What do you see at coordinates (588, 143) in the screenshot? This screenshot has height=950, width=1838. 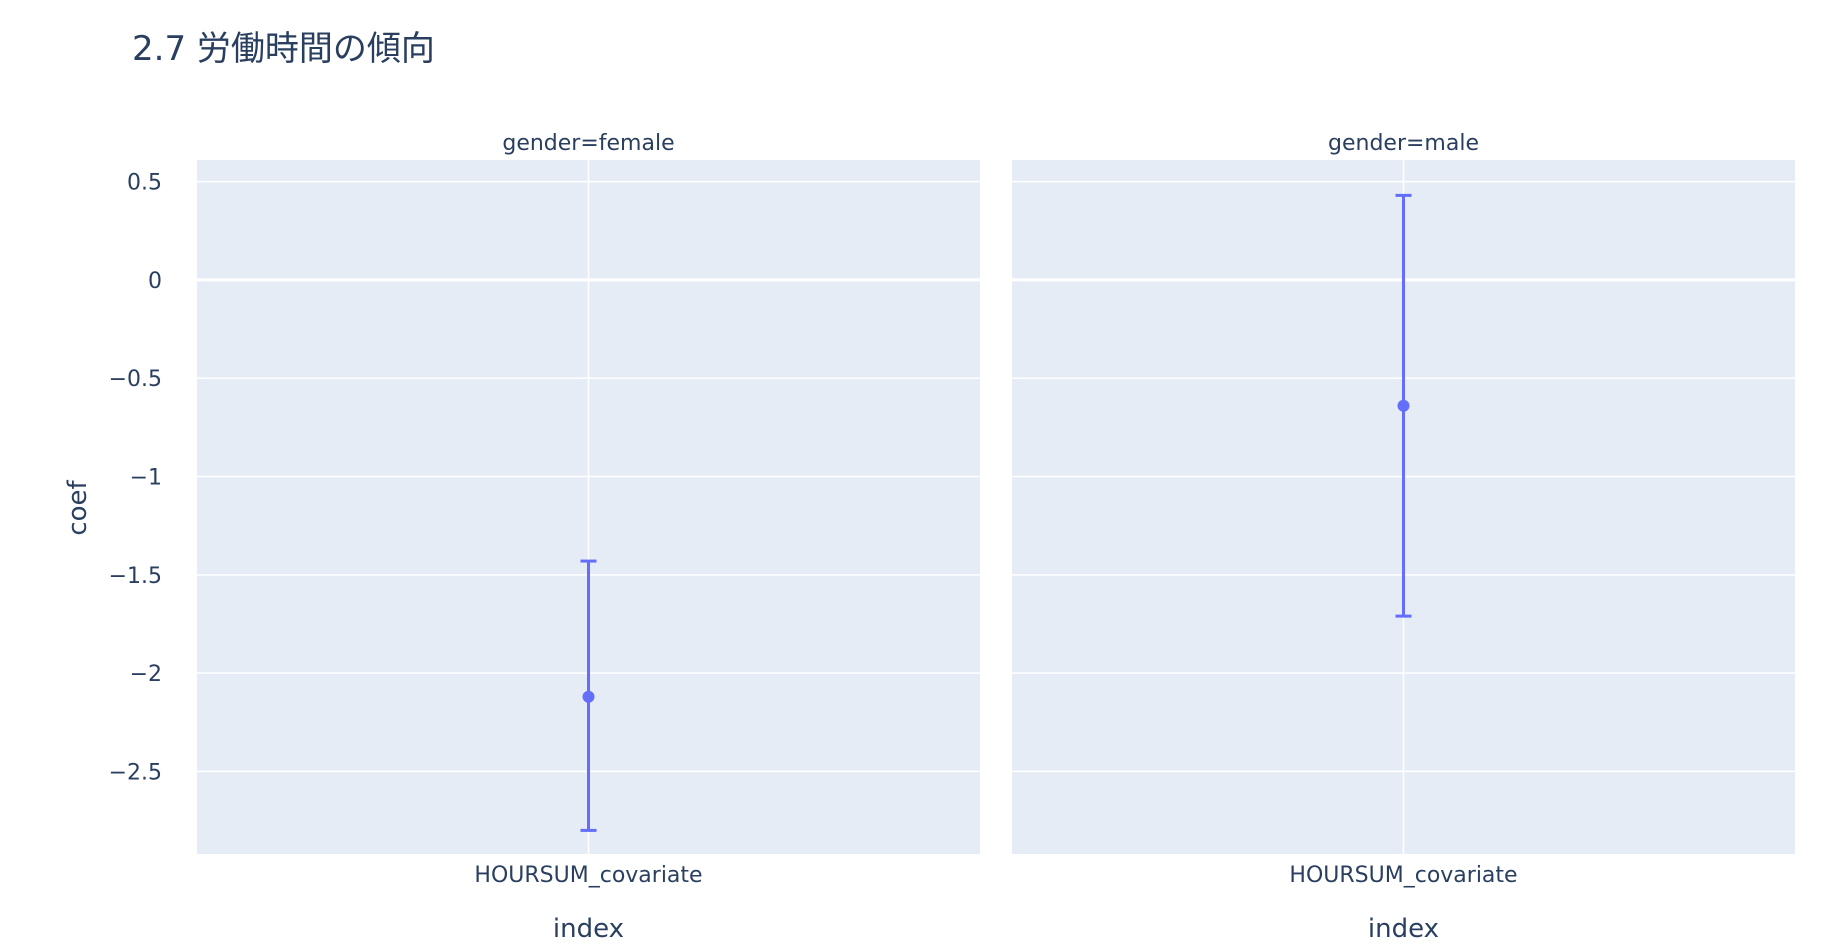 I see `facet-title: gender=female` at bounding box center [588, 143].